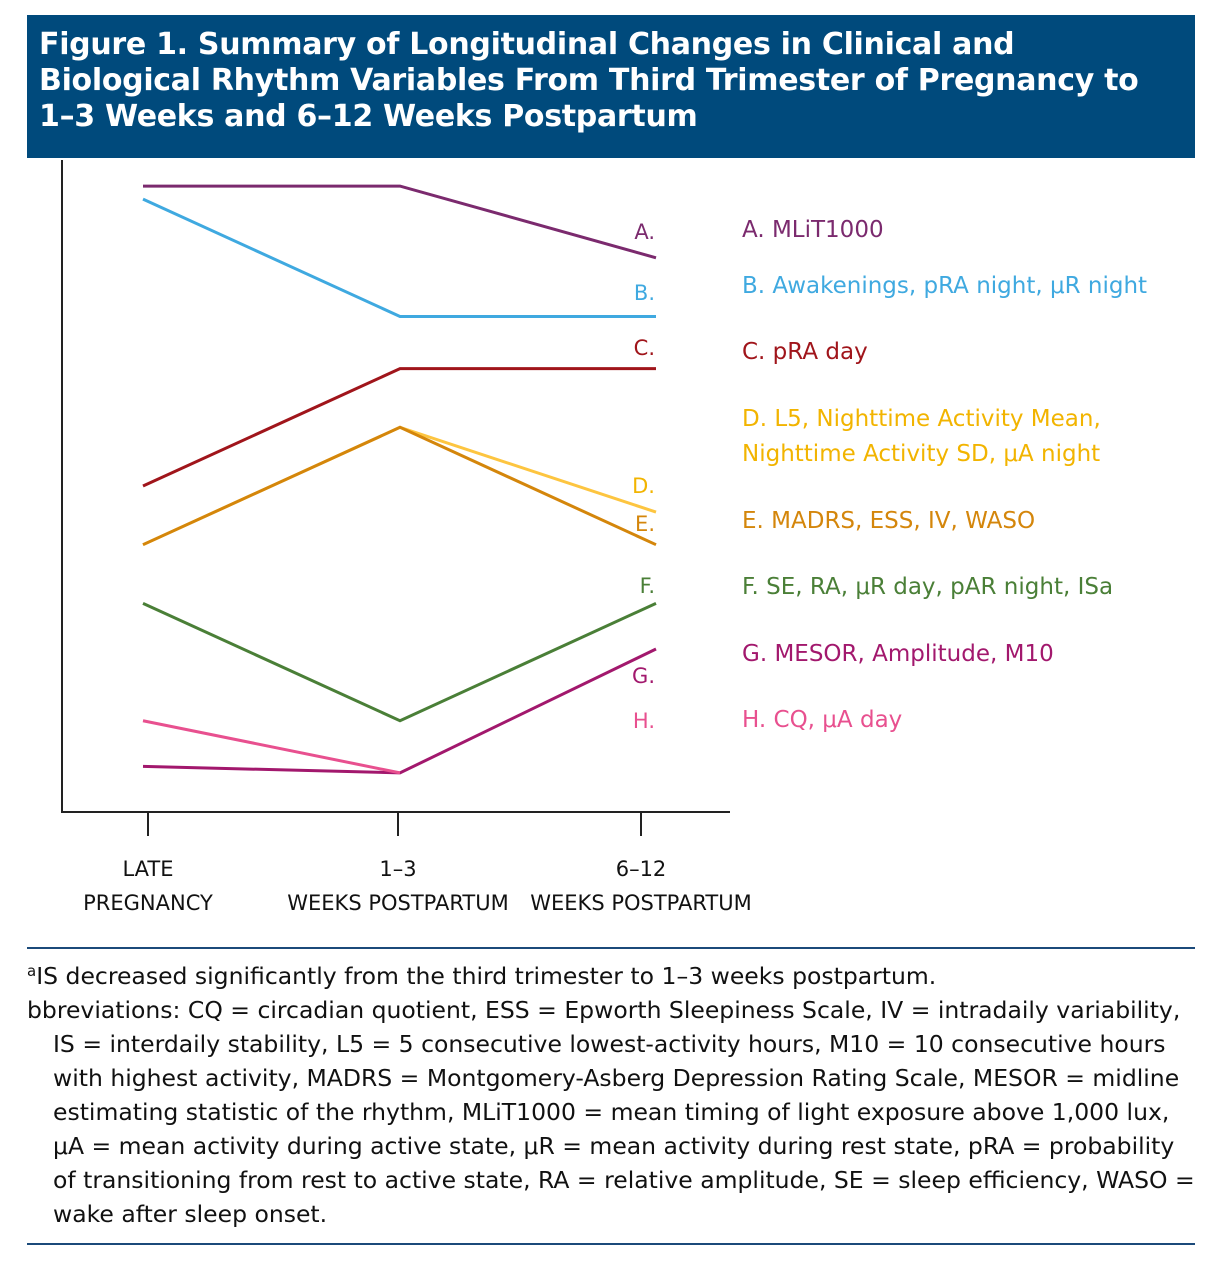 This screenshot has width=1211, height=1268. What do you see at coordinates (644, 721) in the screenshot?
I see `series-letter-label: H.` at bounding box center [644, 721].